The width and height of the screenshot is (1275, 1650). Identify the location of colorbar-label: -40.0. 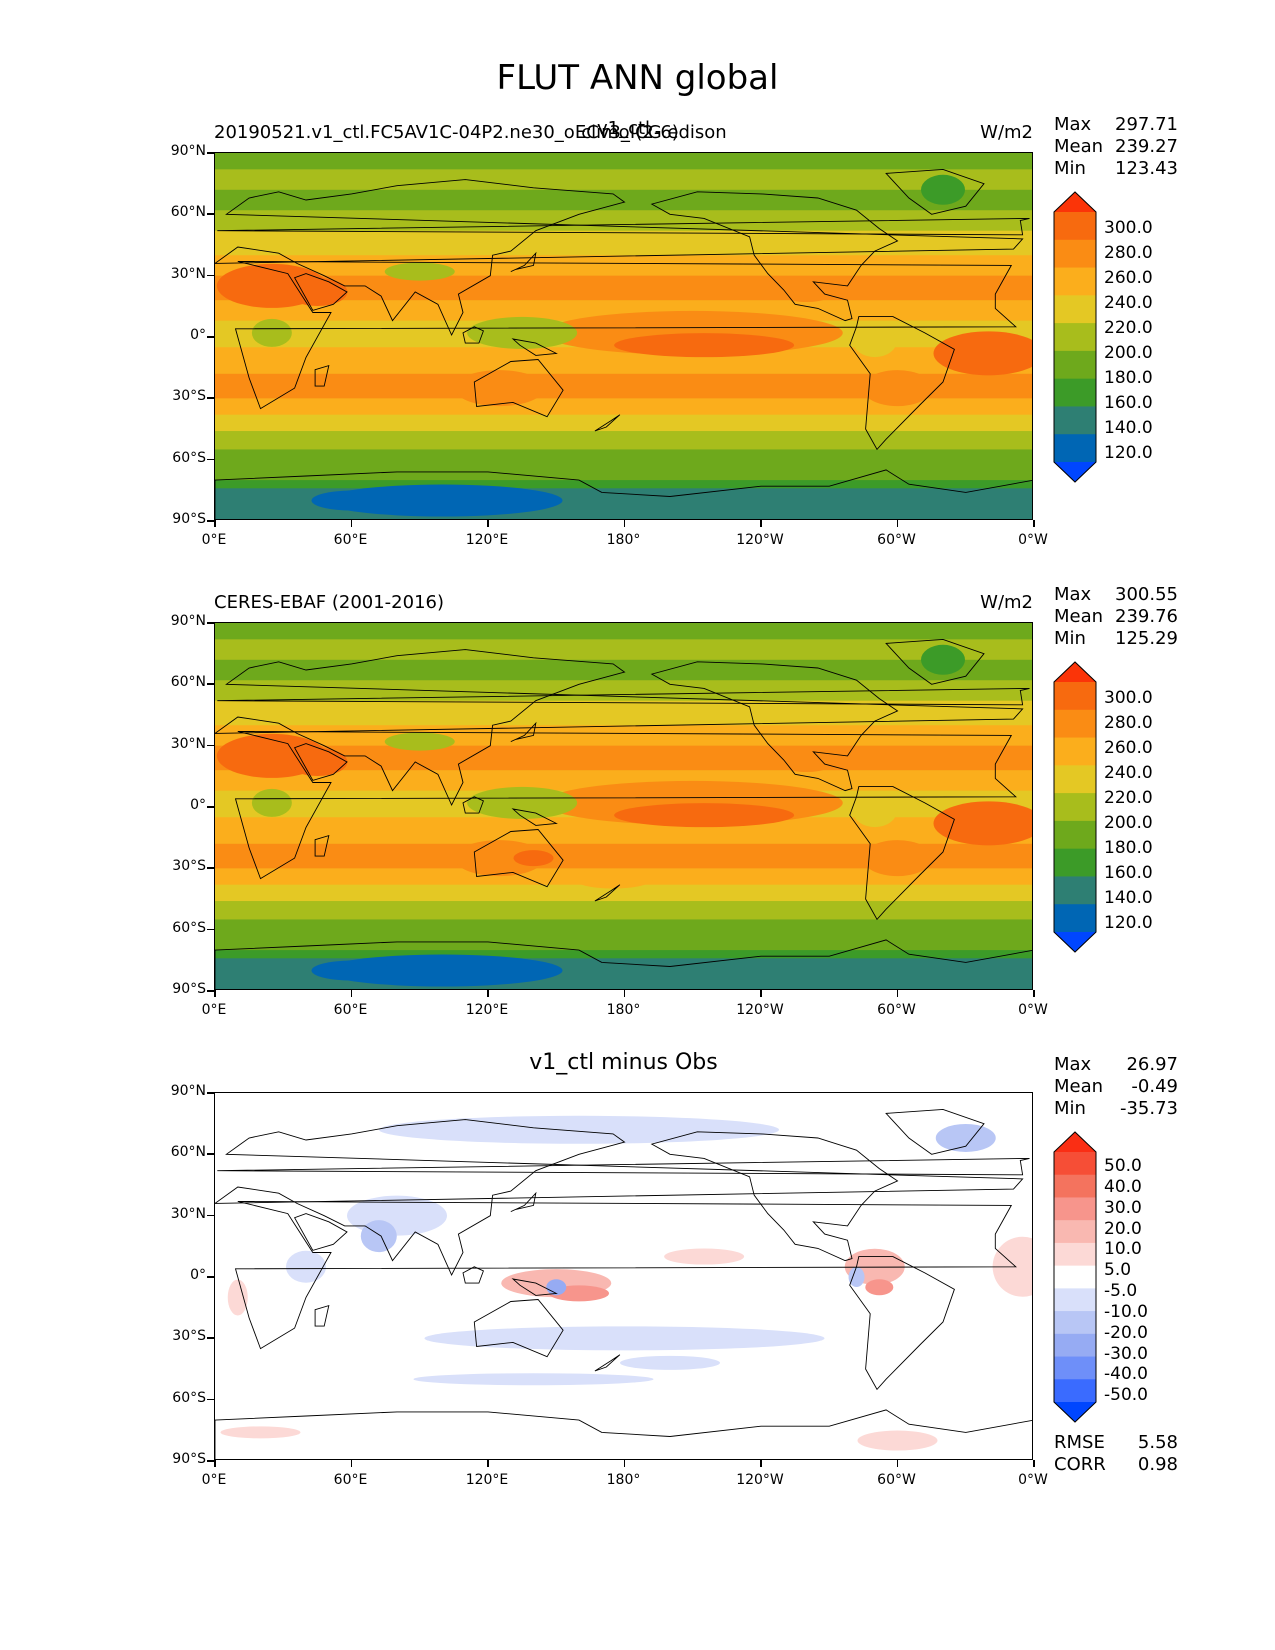
(1126, 1374).